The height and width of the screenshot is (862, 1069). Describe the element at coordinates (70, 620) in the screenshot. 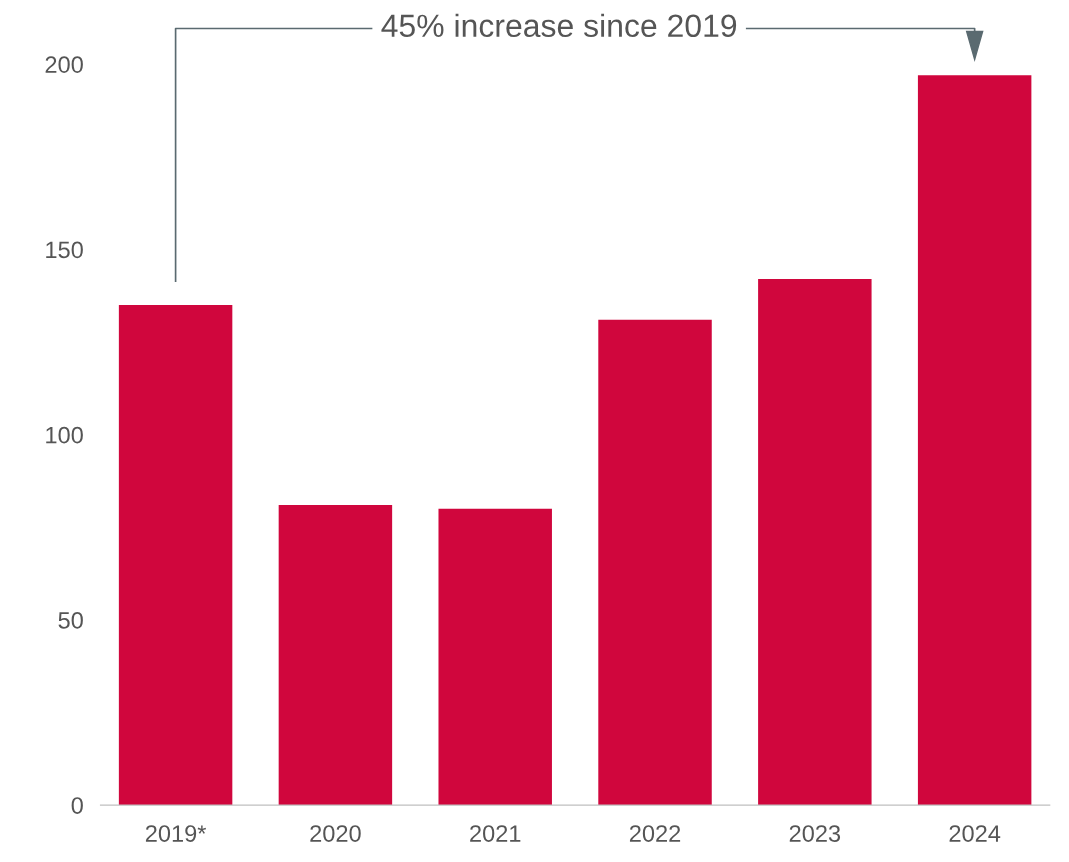

I see `y-tick-label: 50` at that location.